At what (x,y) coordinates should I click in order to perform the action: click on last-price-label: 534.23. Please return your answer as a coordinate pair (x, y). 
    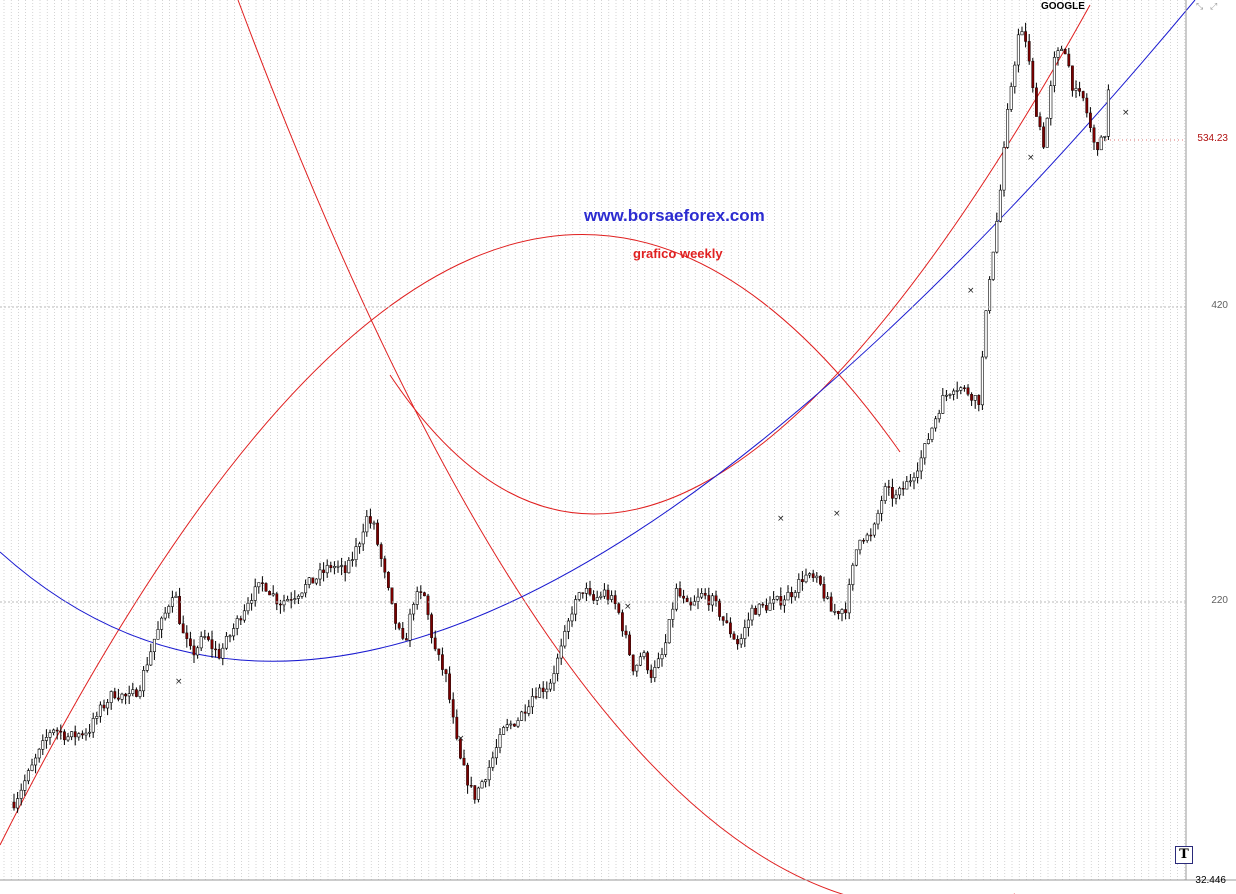
    Looking at the image, I should click on (1212, 138).